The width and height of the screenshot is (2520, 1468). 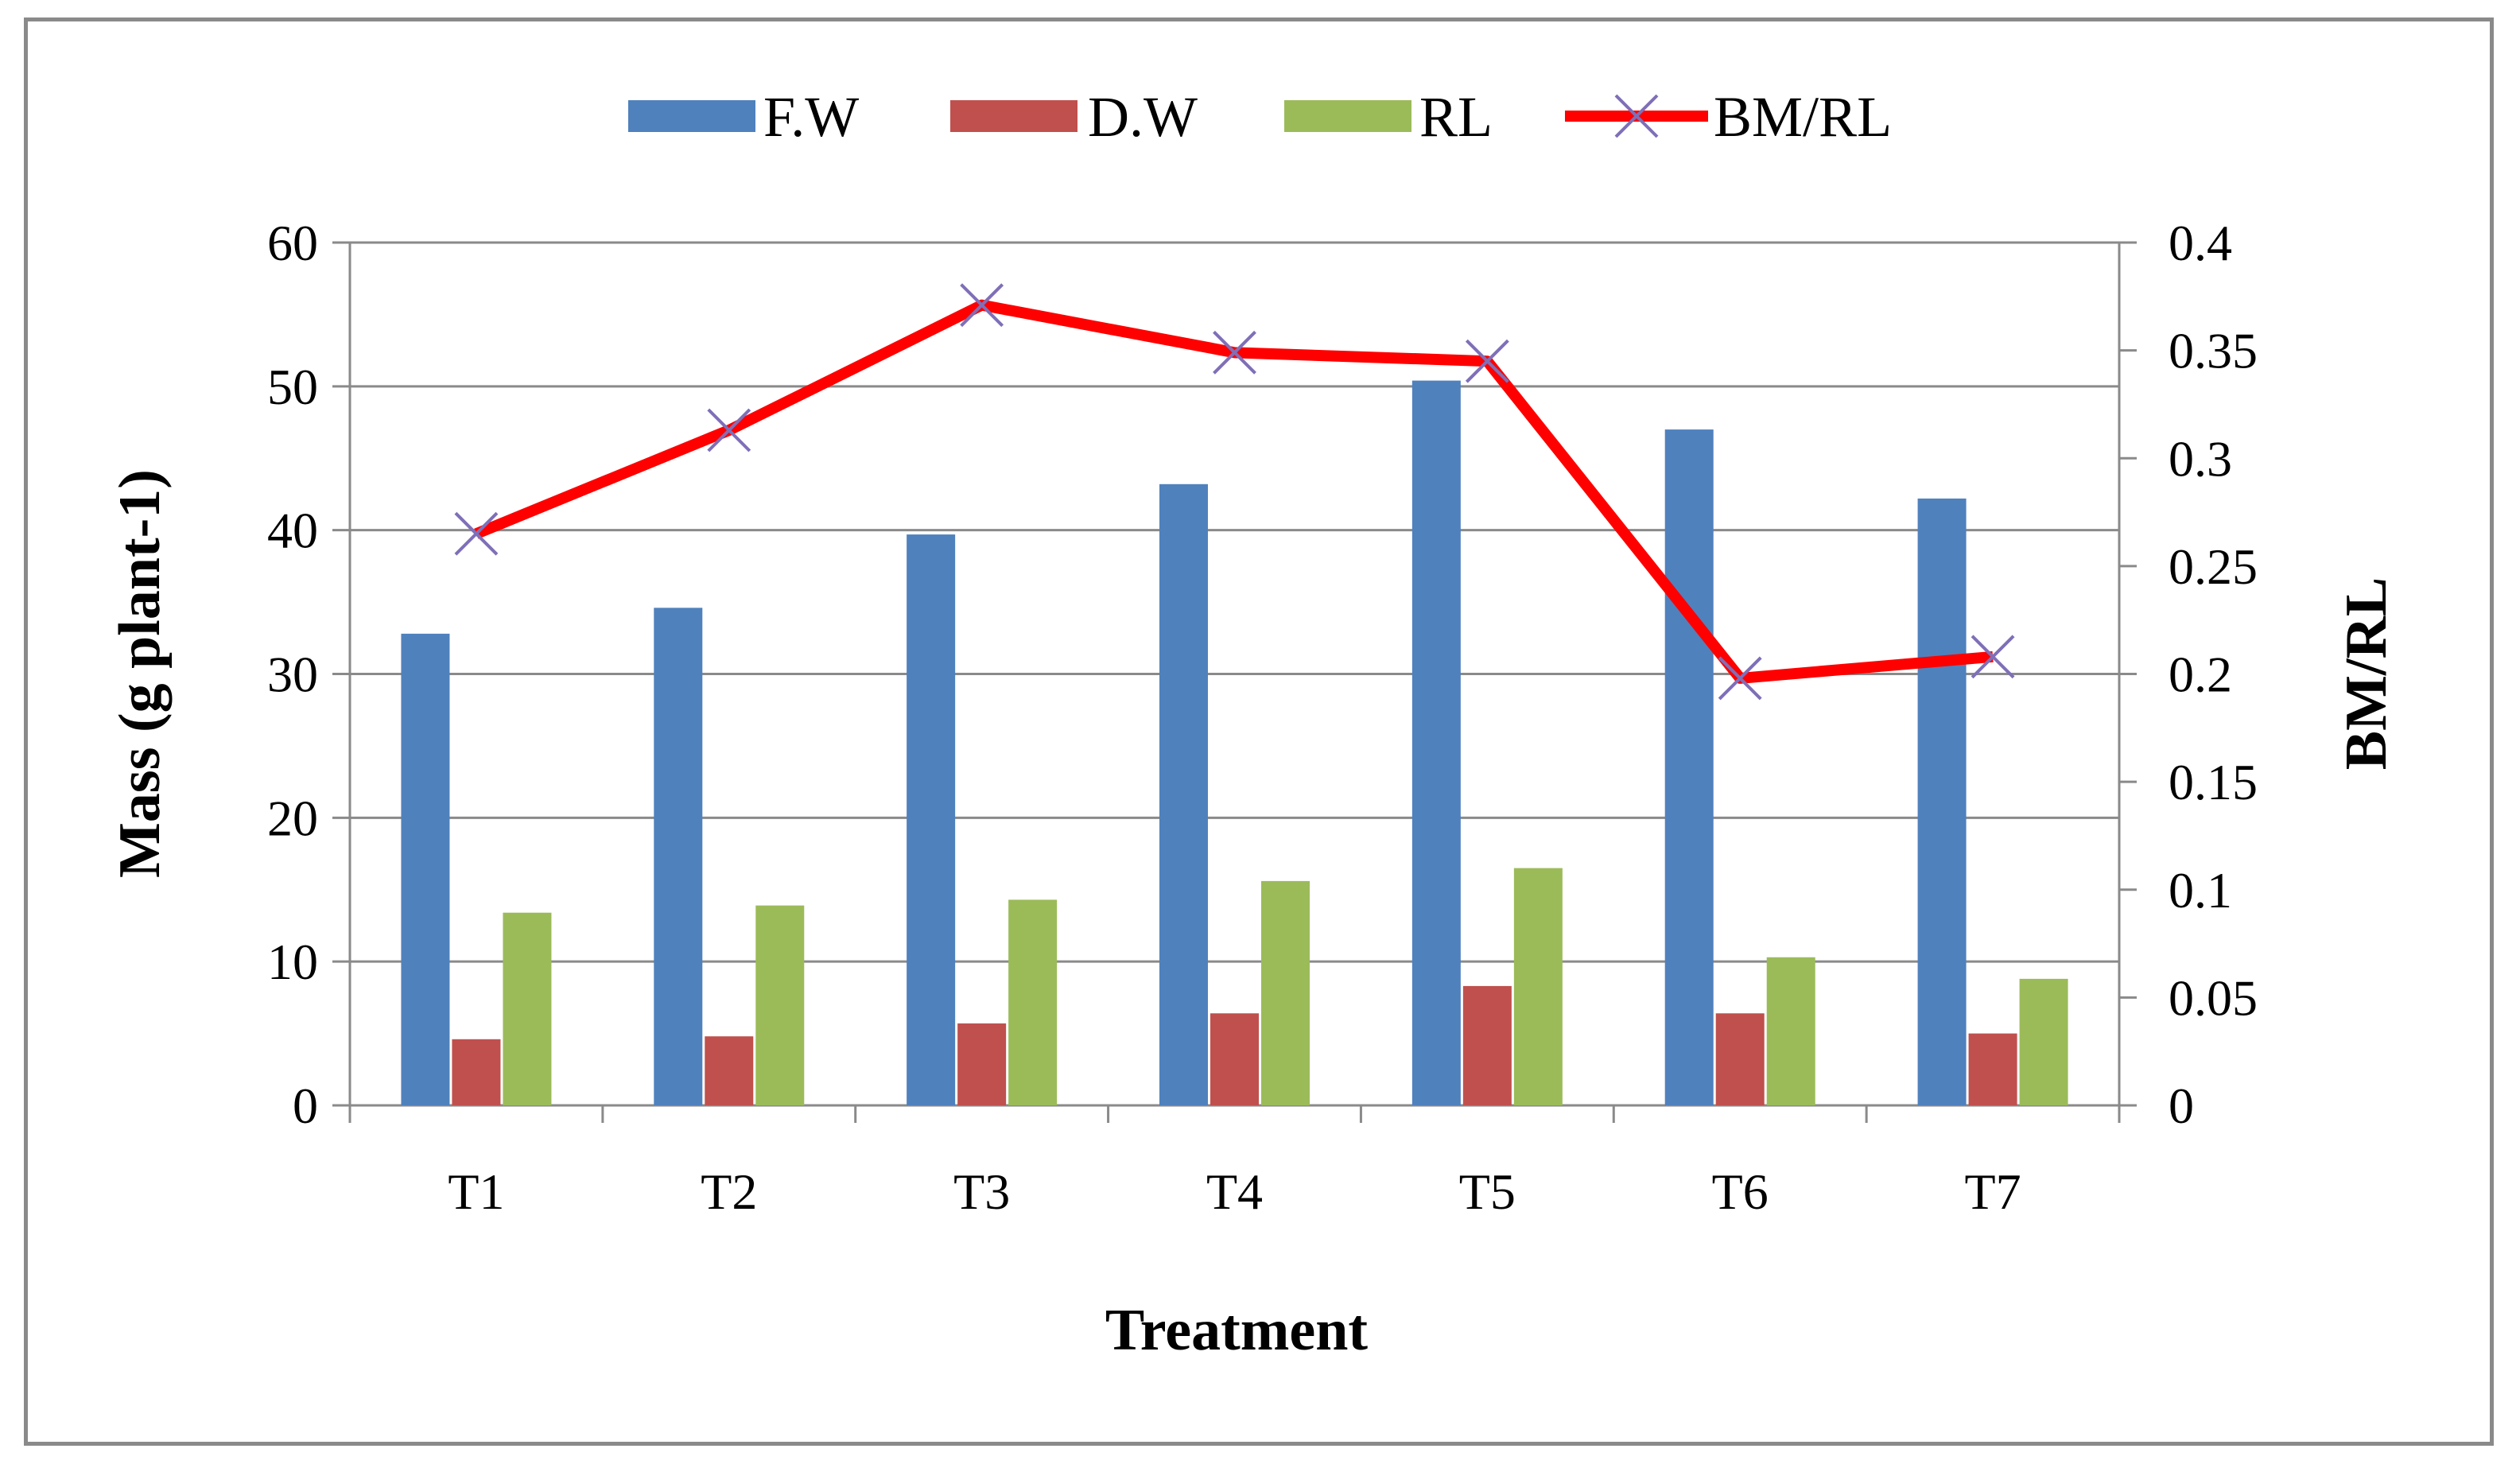 What do you see at coordinates (1993, 657) in the screenshot?
I see `marker-bm-rl-t7` at bounding box center [1993, 657].